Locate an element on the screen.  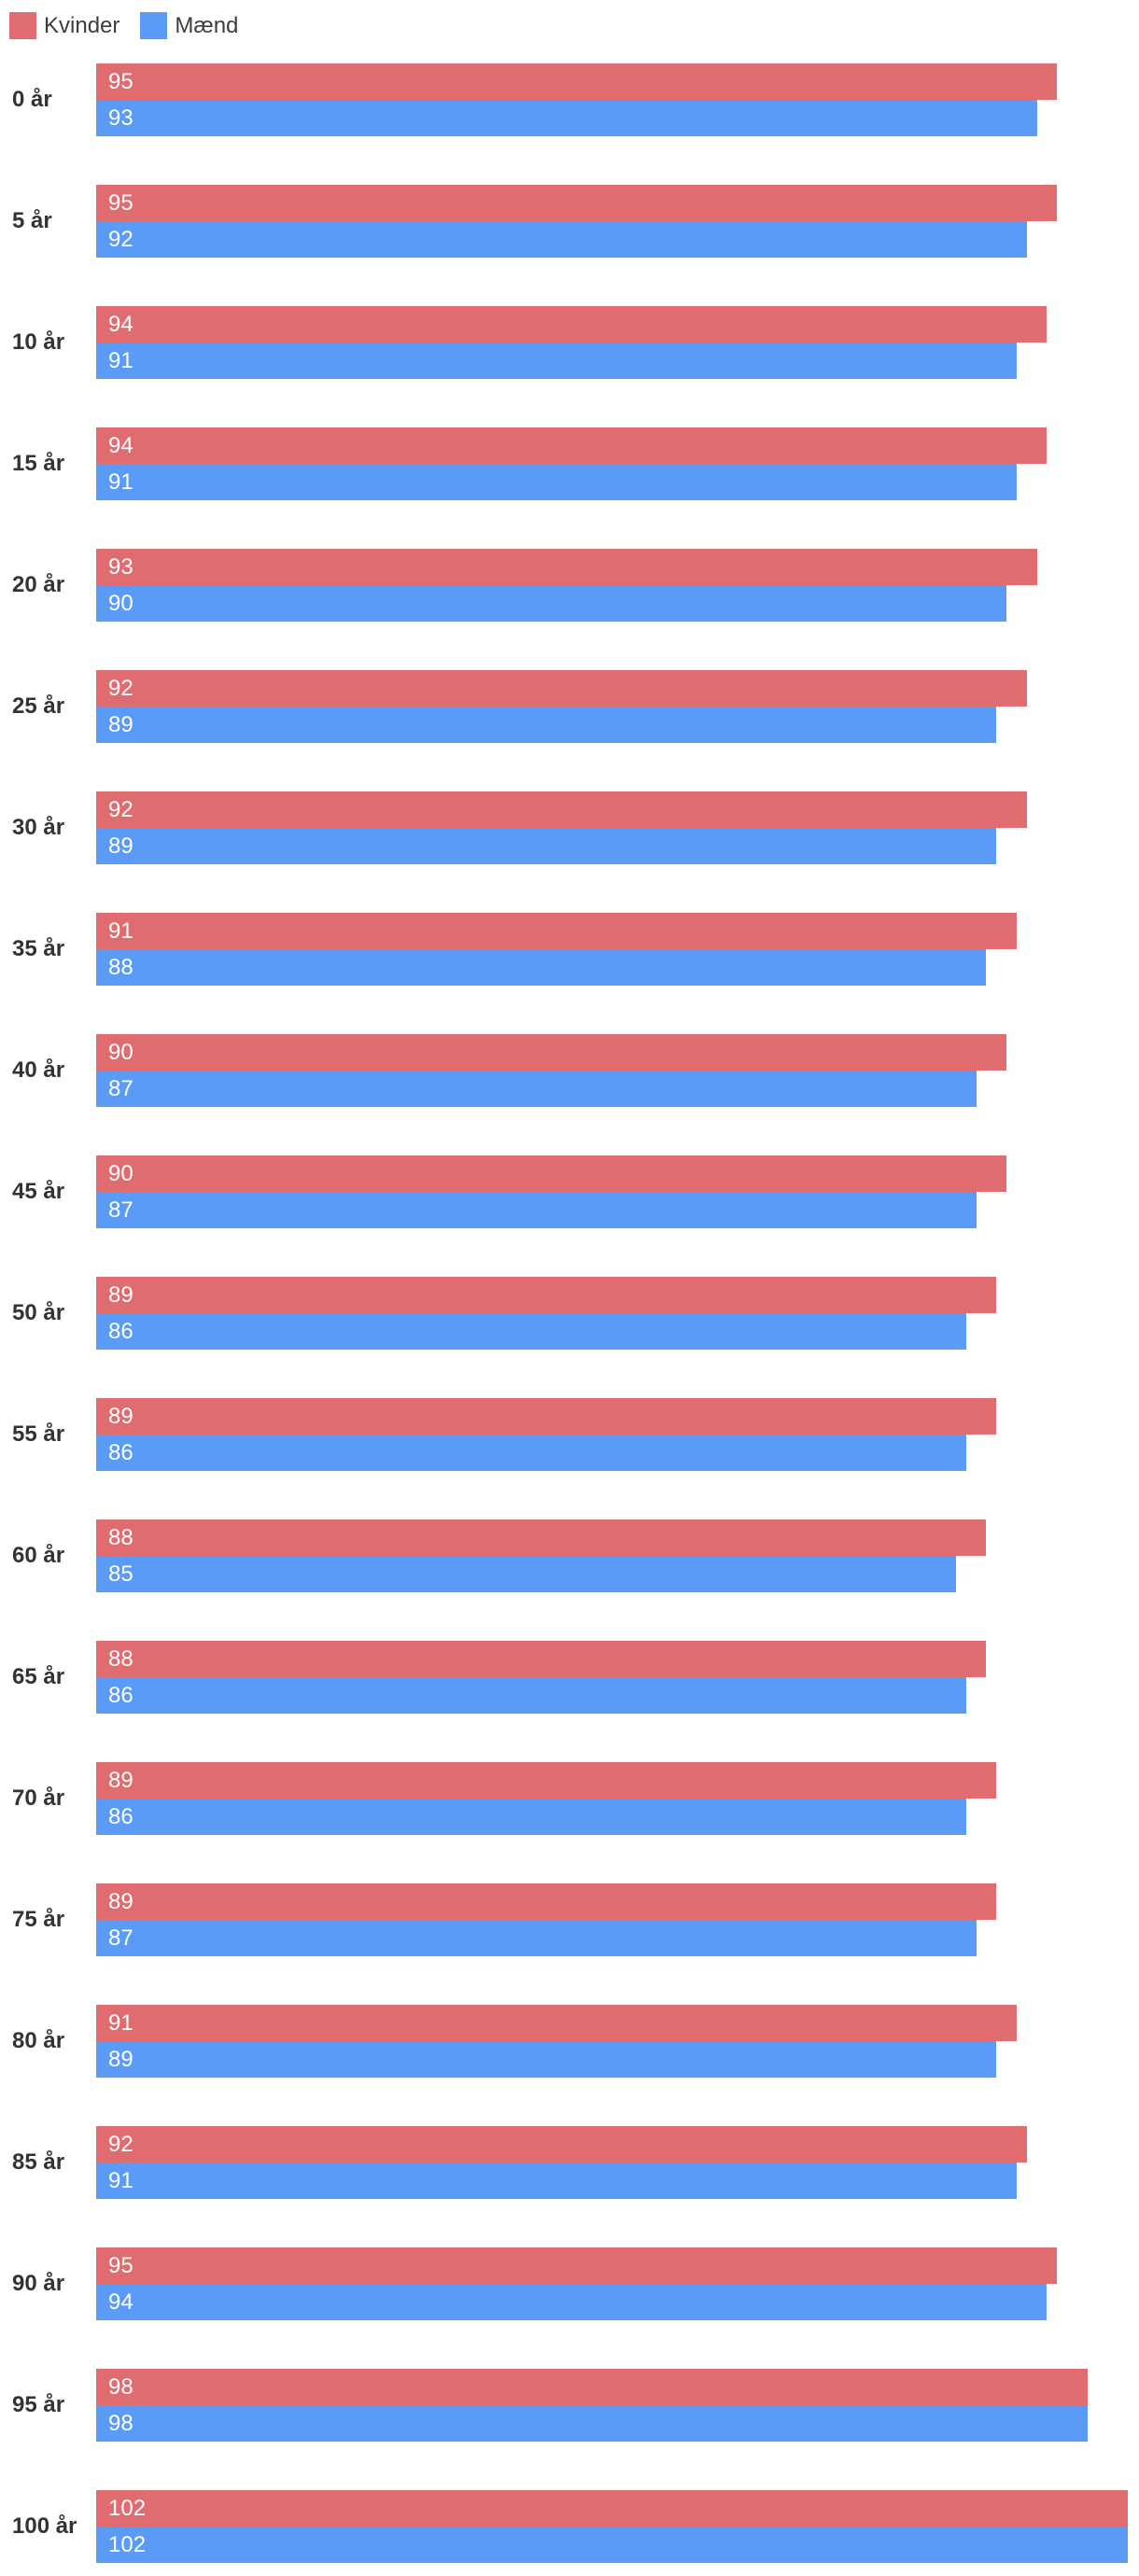
age-group-row: 40 år 90 87 is located at coordinates (569, 1070).